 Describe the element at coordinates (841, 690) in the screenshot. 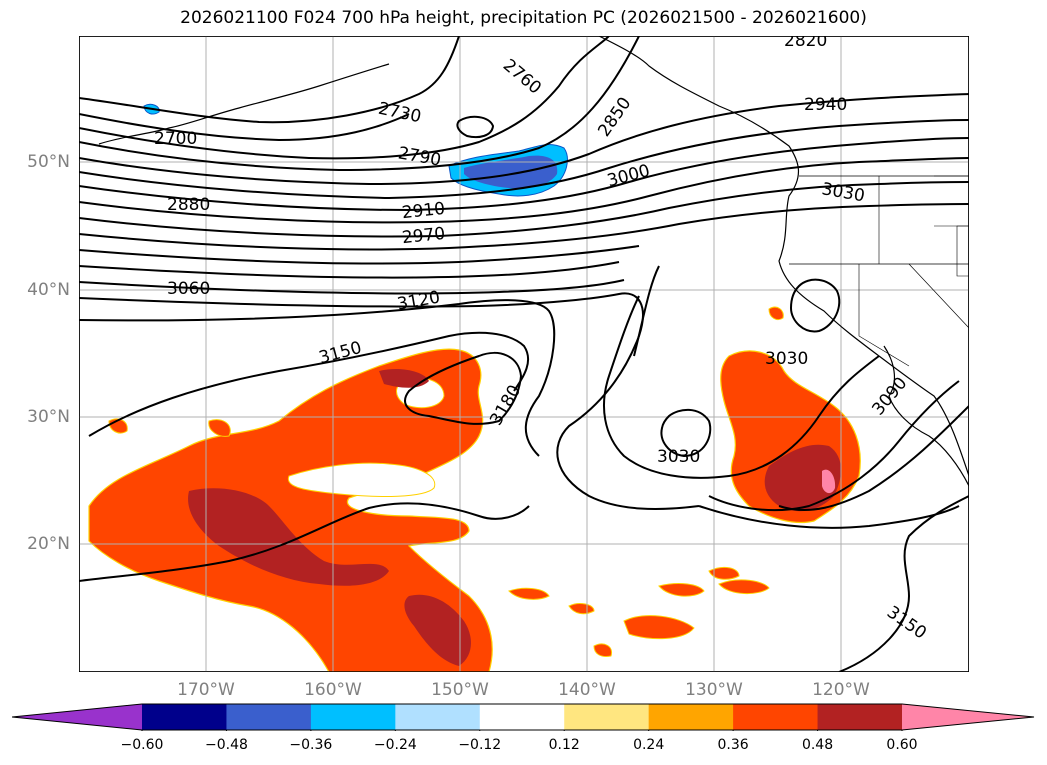

I see `lon-label-120w: 120°W` at that location.